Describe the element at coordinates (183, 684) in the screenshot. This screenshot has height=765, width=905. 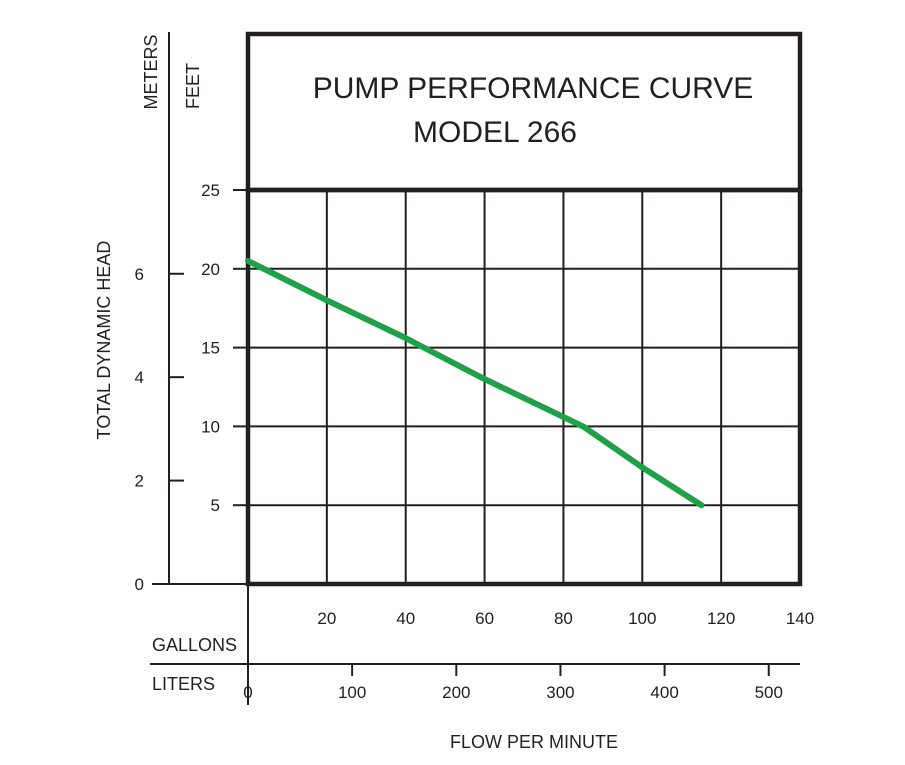
I see `liters-axis-label: LITERS` at that location.